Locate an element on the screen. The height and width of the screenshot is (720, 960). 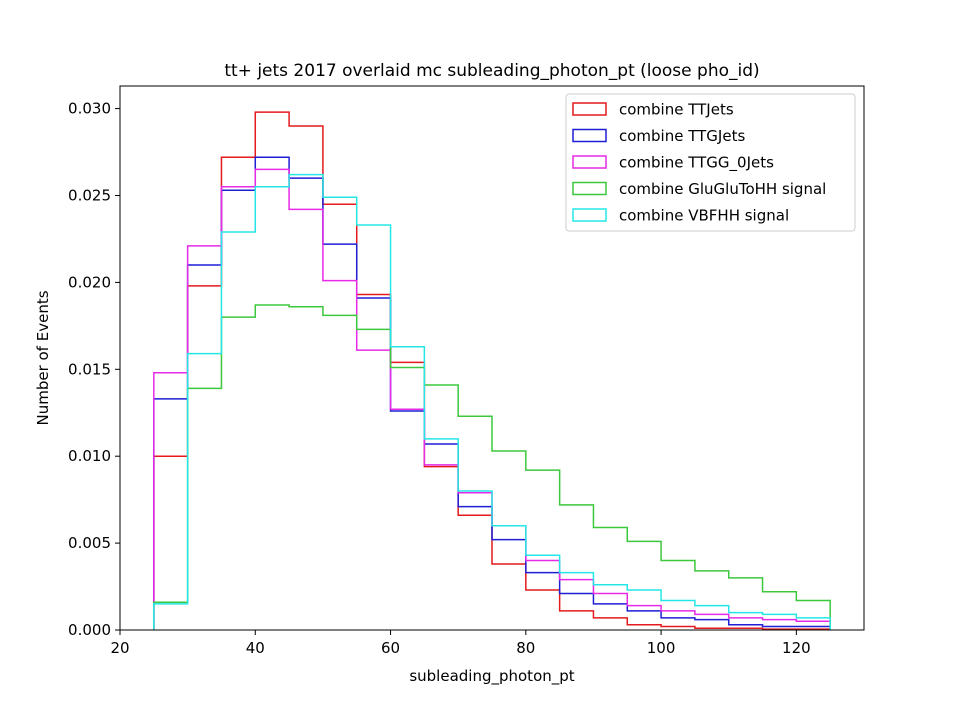
y-axis: 0.000 0.005 0.010 0.015 0.020 0.025 0.030 is located at coordinates (94, 369).